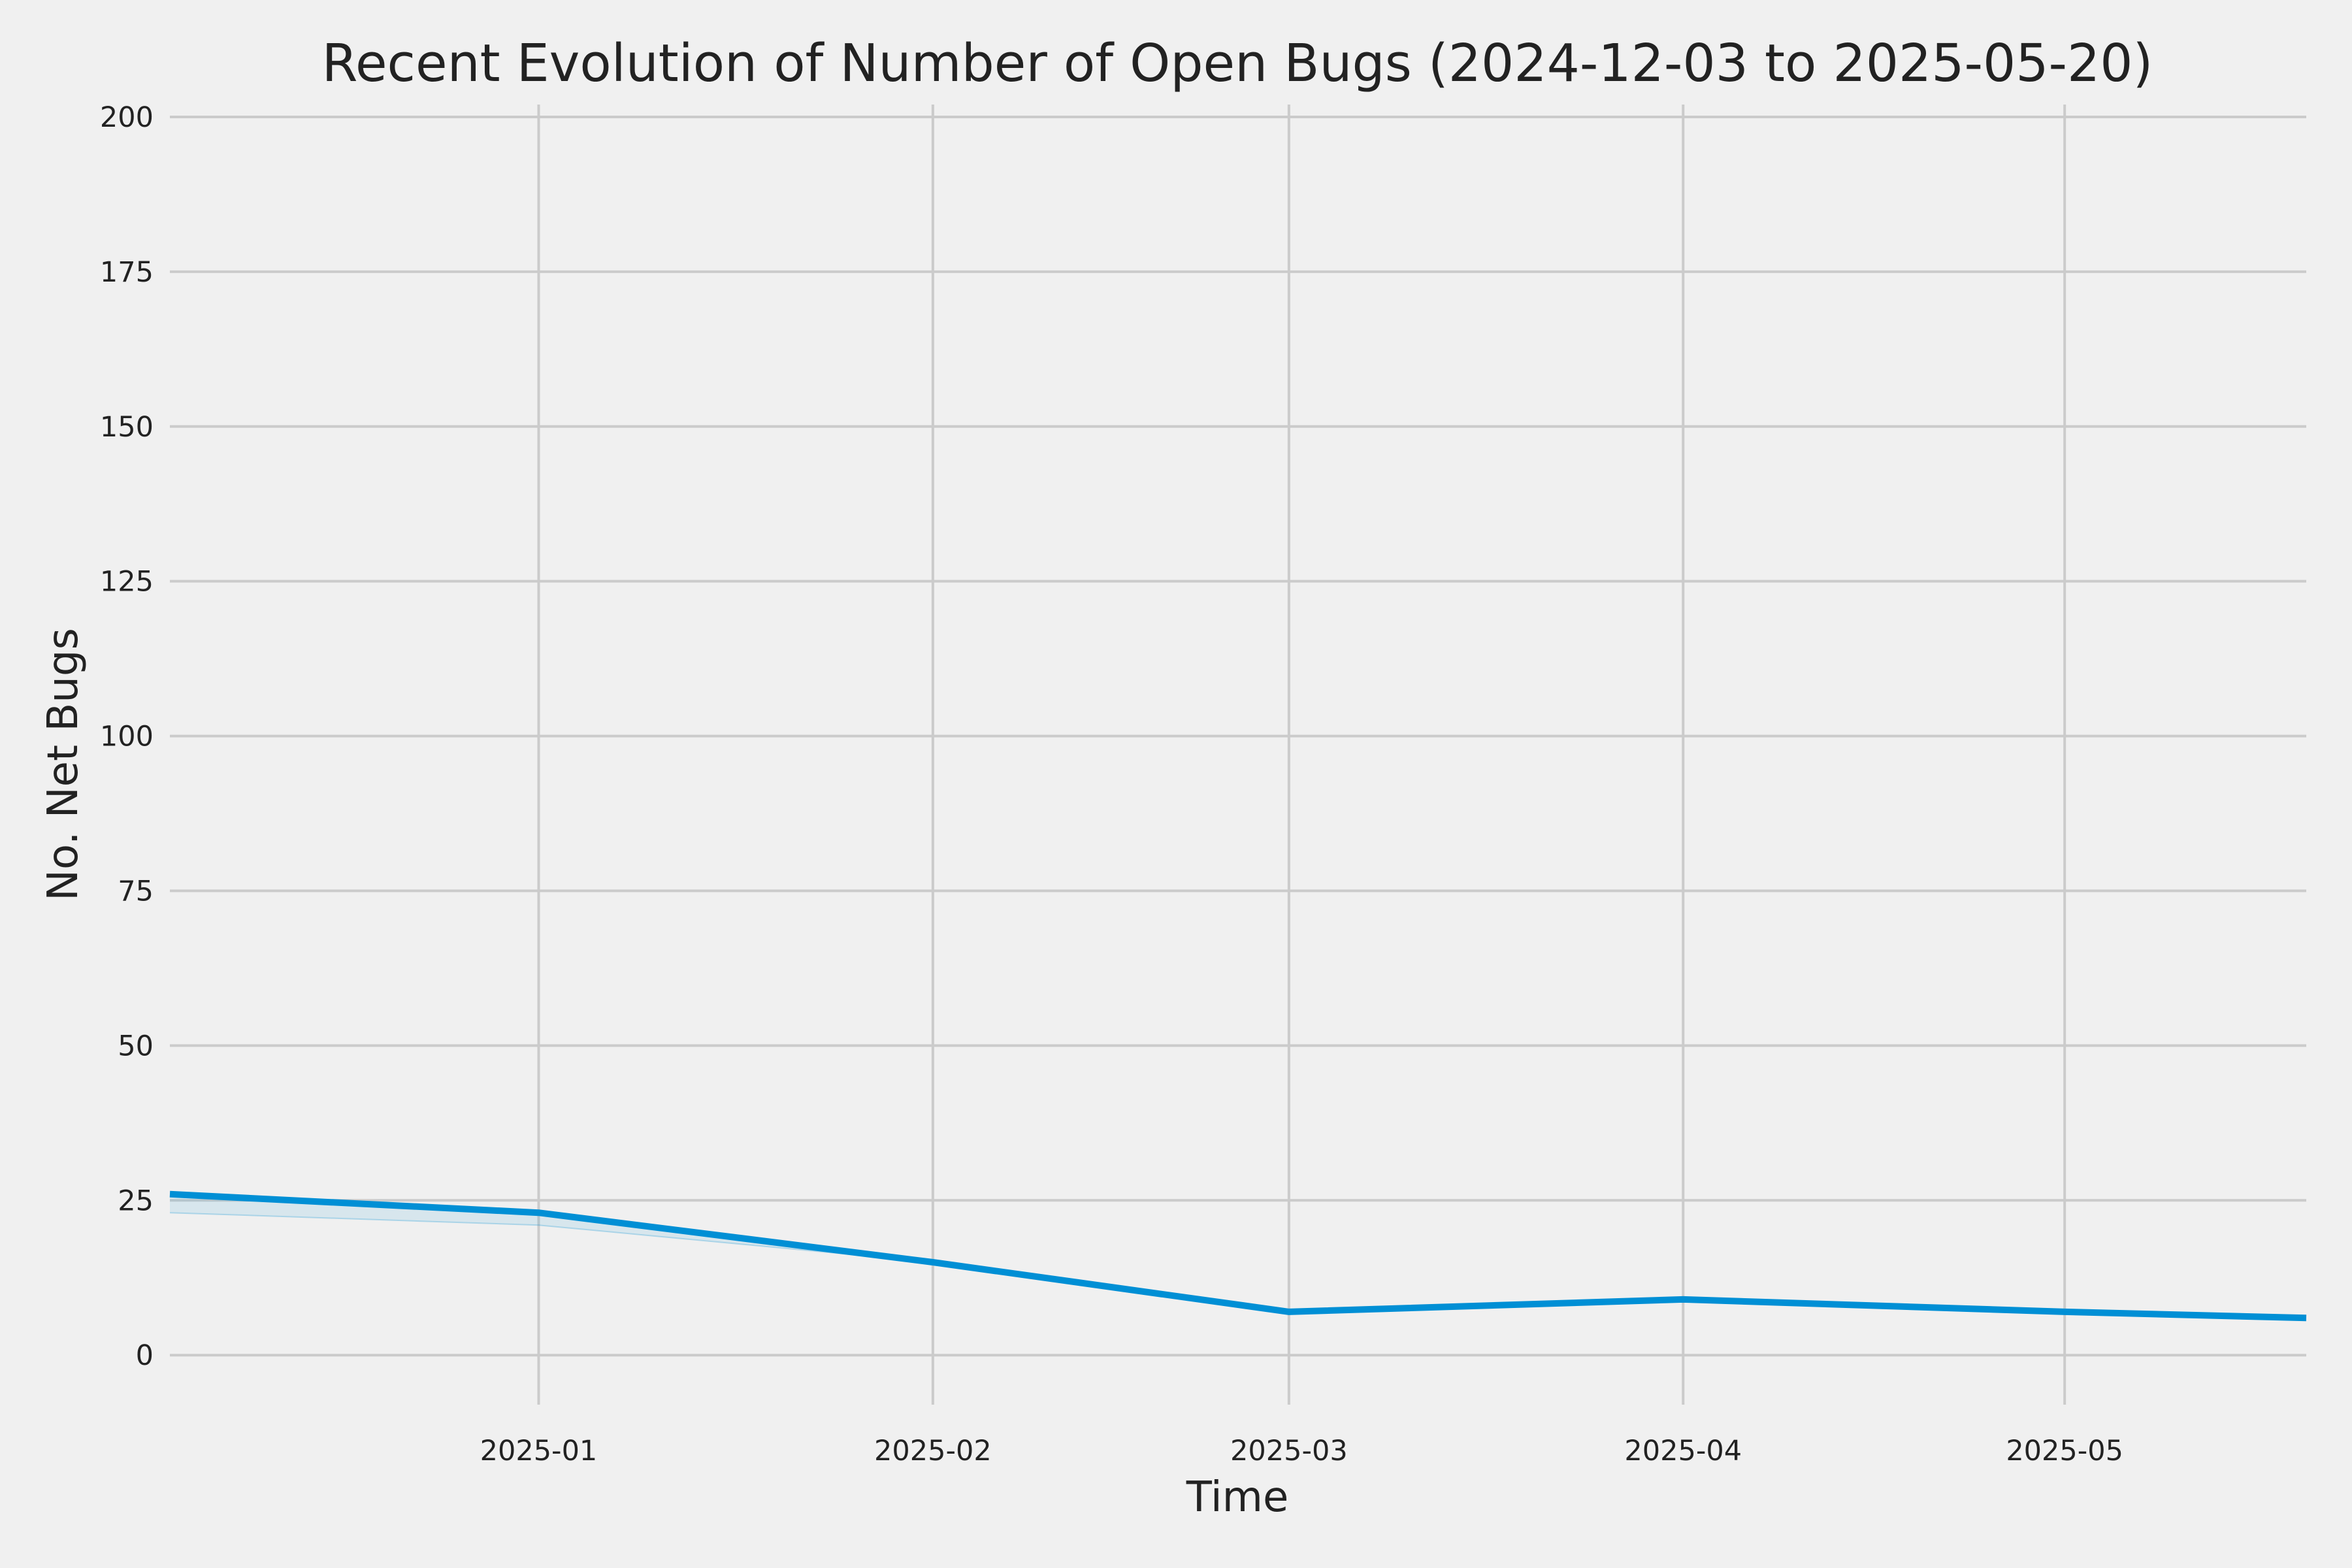 The image size is (2352, 1568). What do you see at coordinates (127, 582) in the screenshot?
I see `y-tick-label: 125` at bounding box center [127, 582].